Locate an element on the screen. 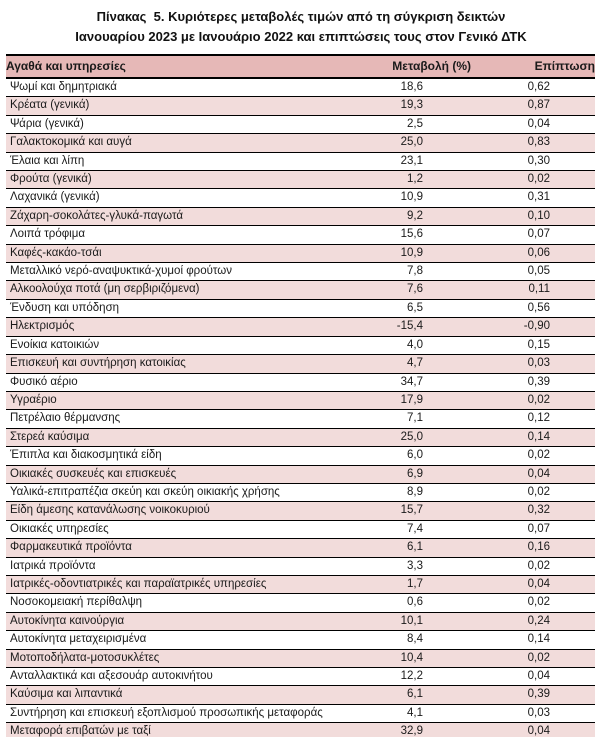 The height and width of the screenshot is (737, 602). row-impact-value: 0,31 is located at coordinates (533, 198).